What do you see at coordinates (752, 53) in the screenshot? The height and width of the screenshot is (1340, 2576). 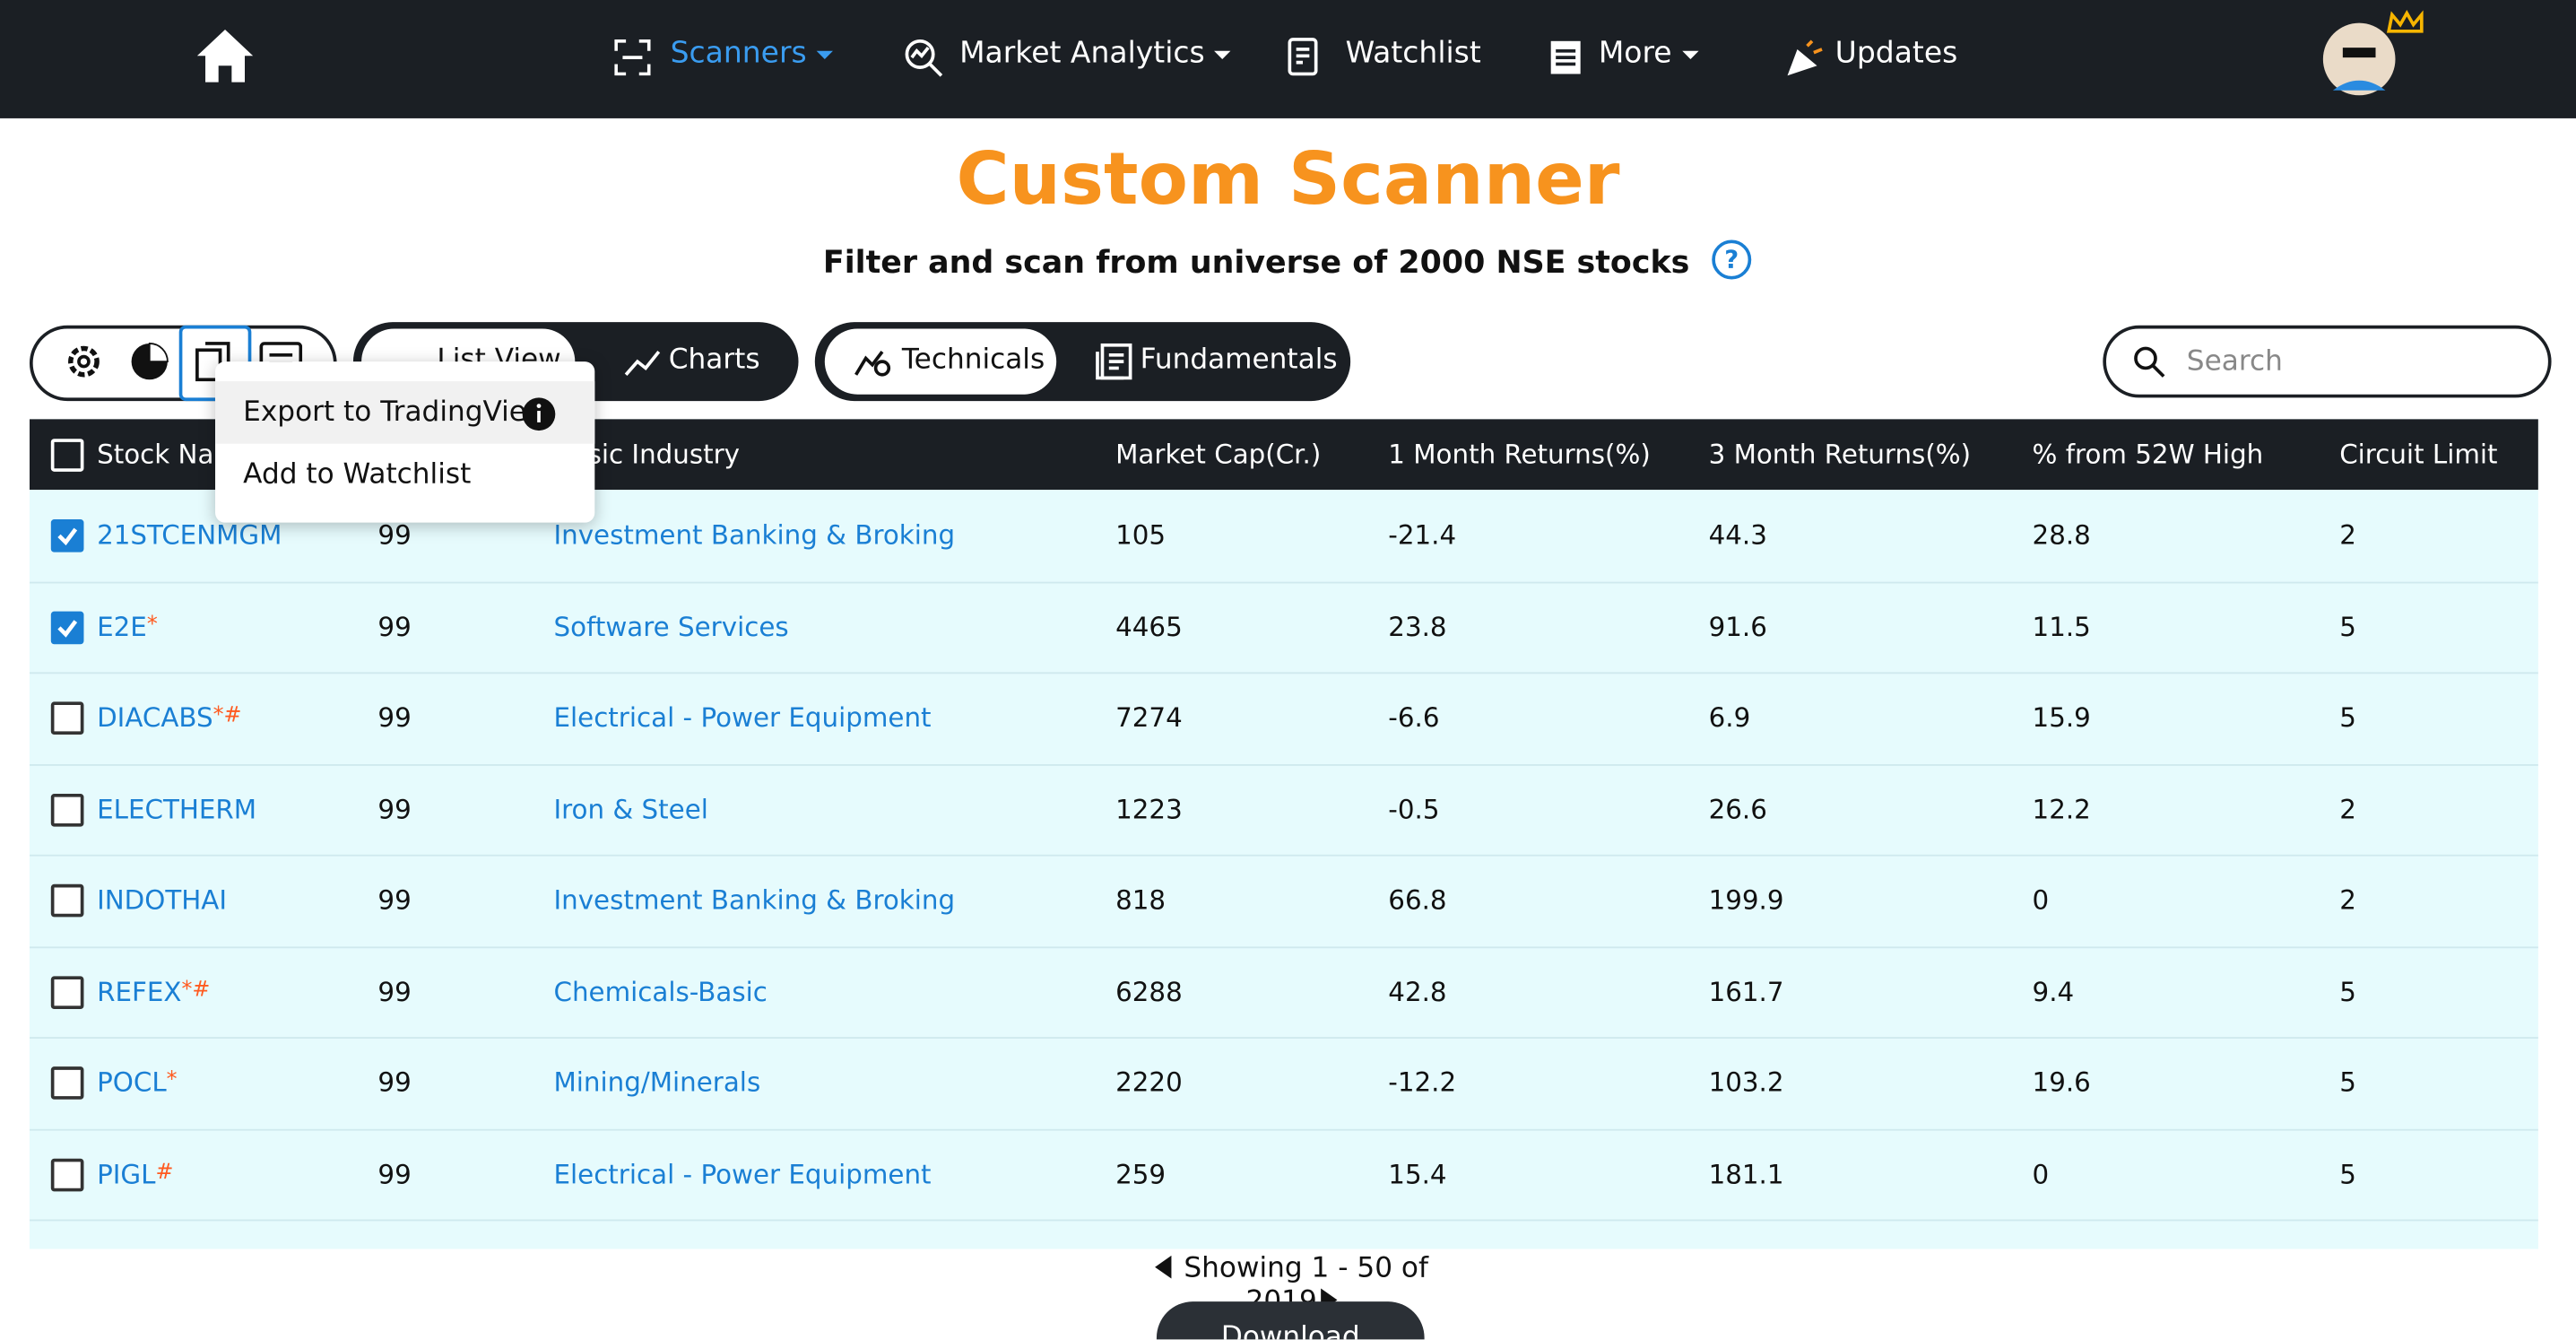 I see `nav-scanners: Scanners` at bounding box center [752, 53].